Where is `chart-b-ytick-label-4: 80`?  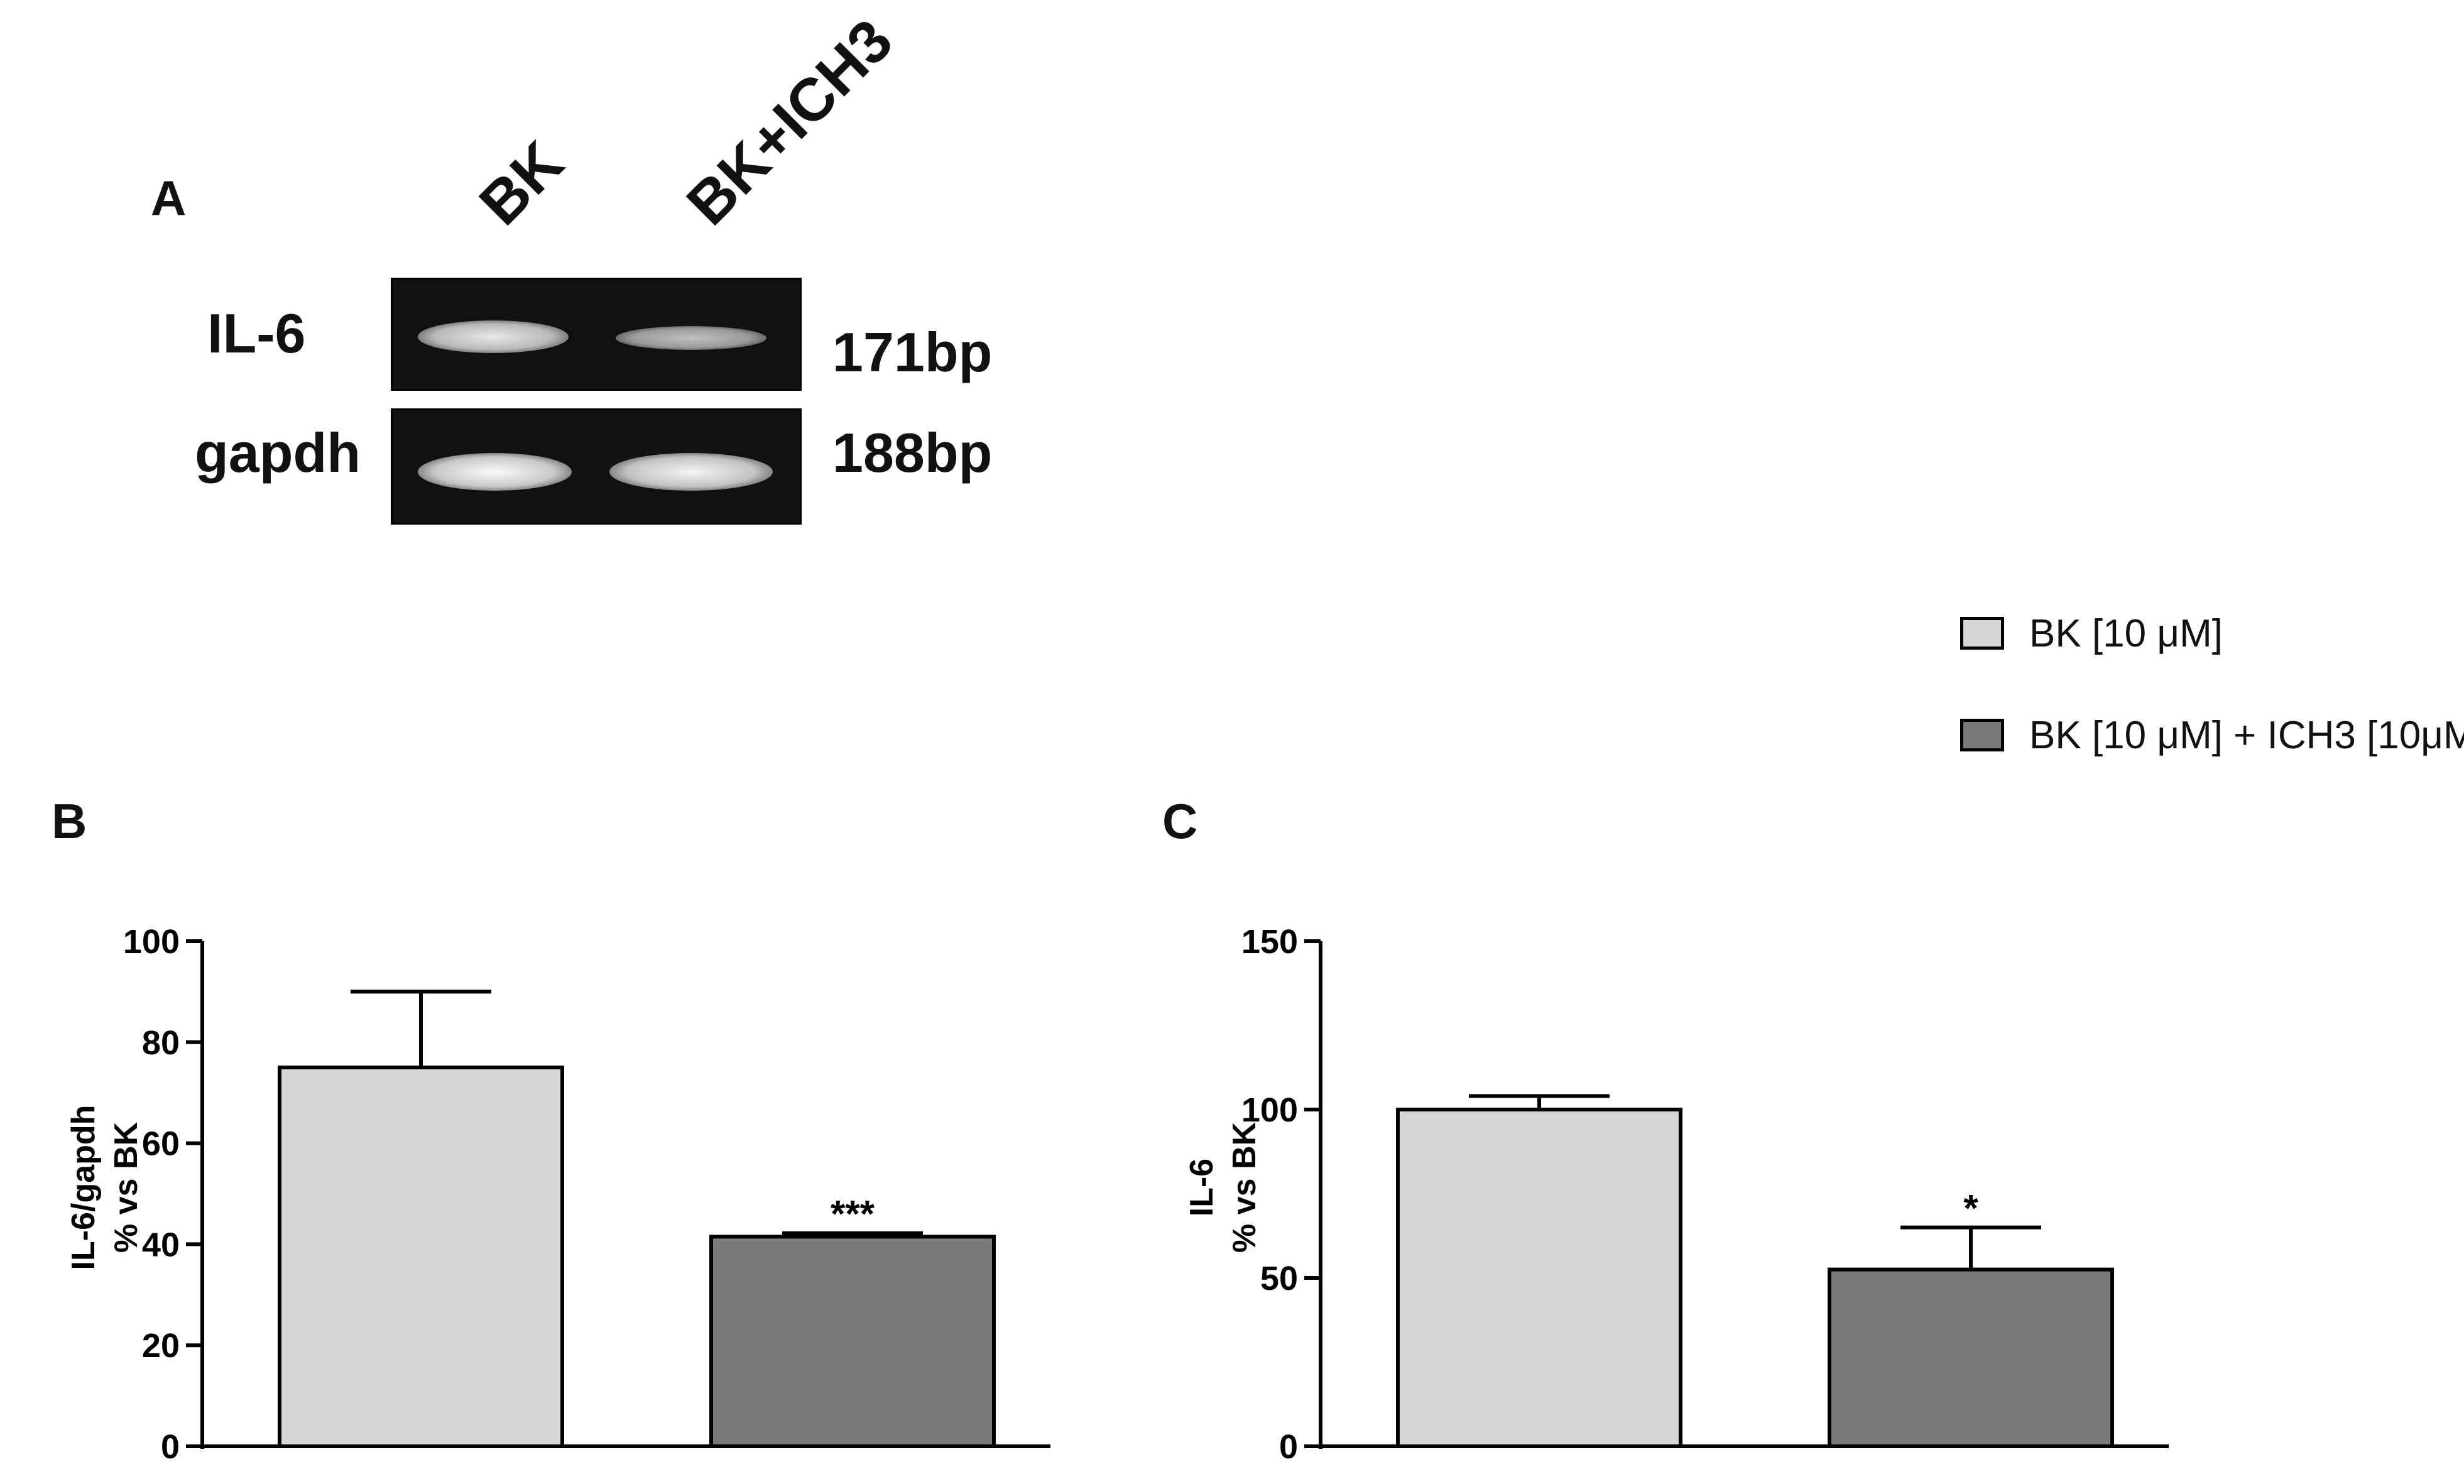
chart-b-ytick-label-4: 80 is located at coordinates (161, 1043).